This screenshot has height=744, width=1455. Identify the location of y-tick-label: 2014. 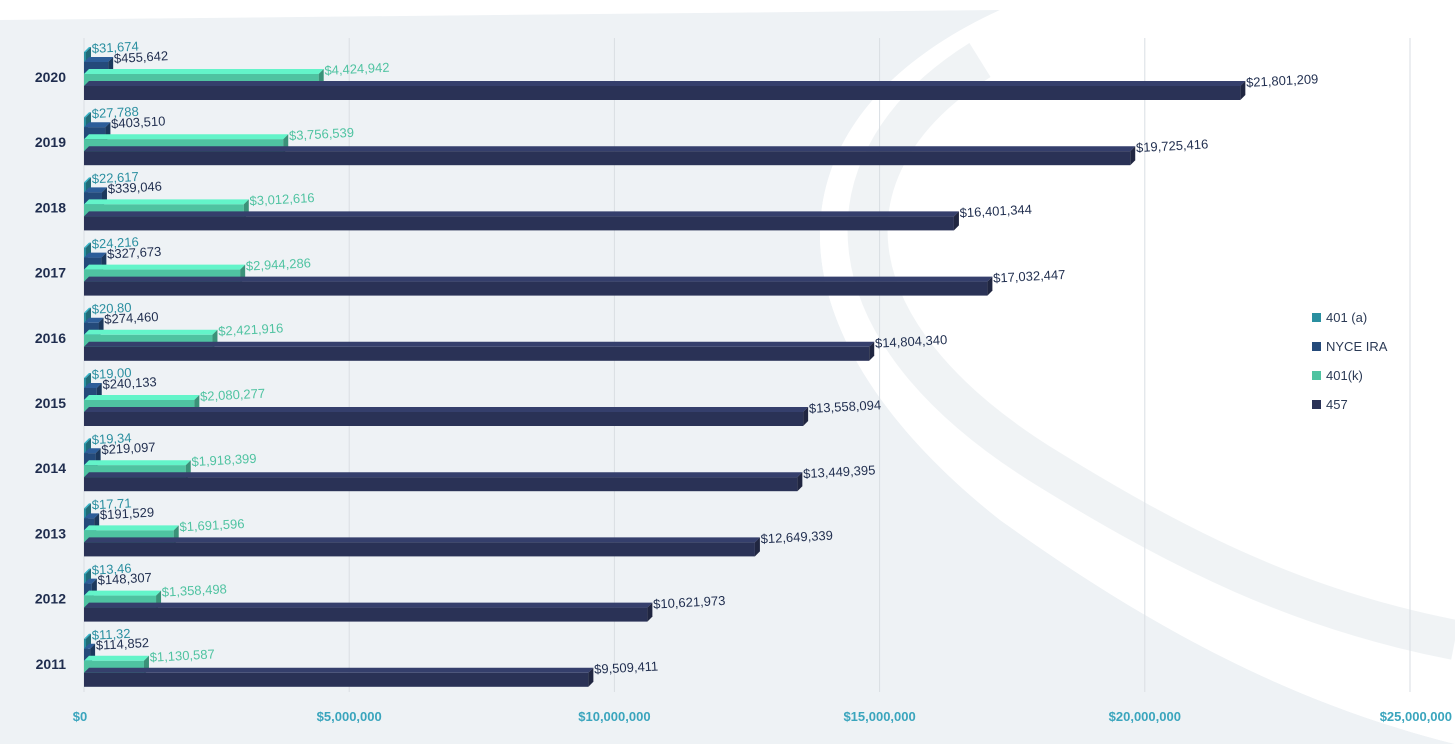
(50, 468).